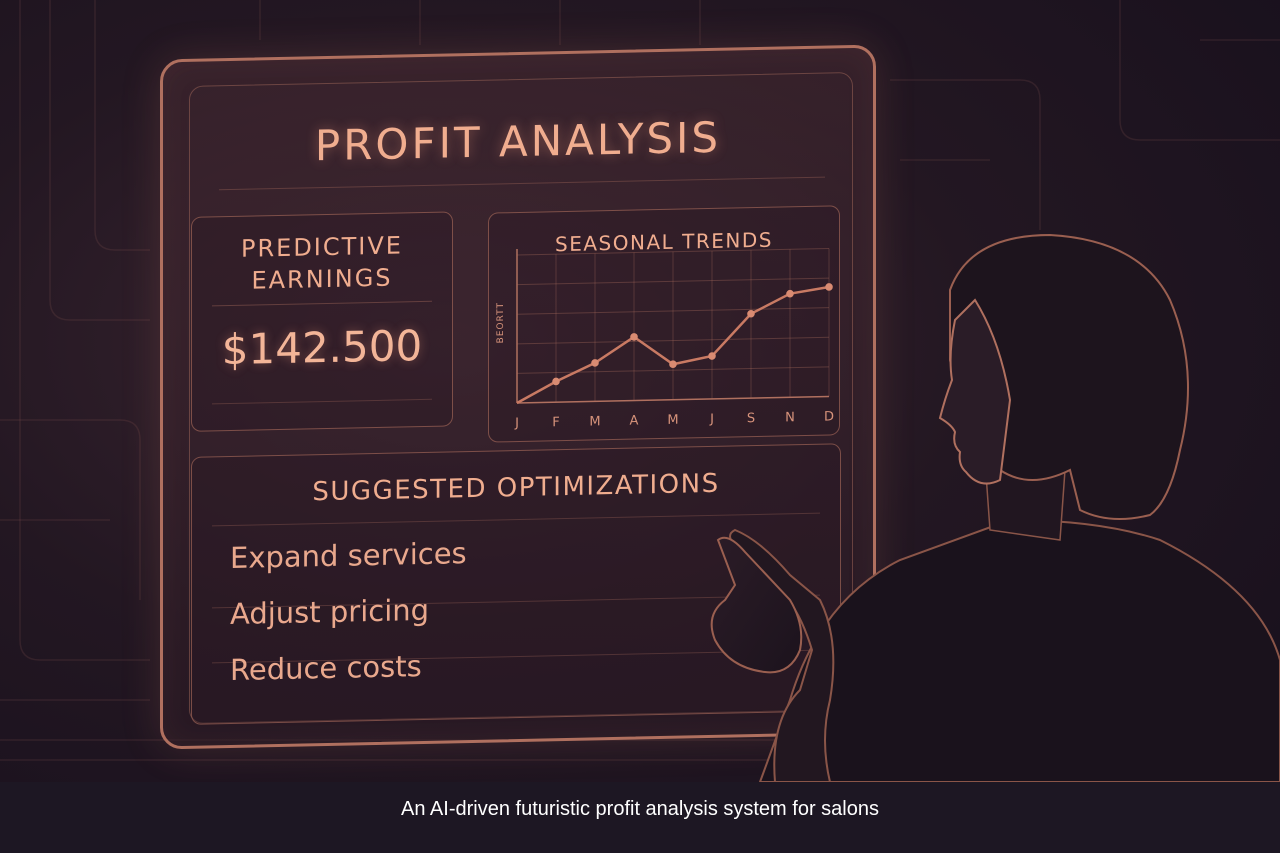  I want to click on x-tick-label: D, so click(829, 416).